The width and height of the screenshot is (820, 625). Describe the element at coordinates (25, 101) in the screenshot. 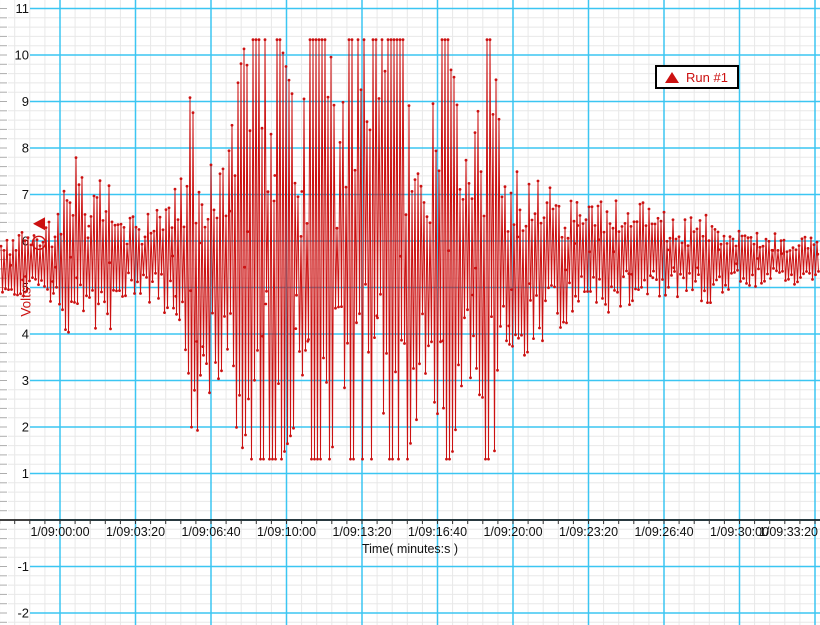

I see `y-tick-label: 9` at that location.